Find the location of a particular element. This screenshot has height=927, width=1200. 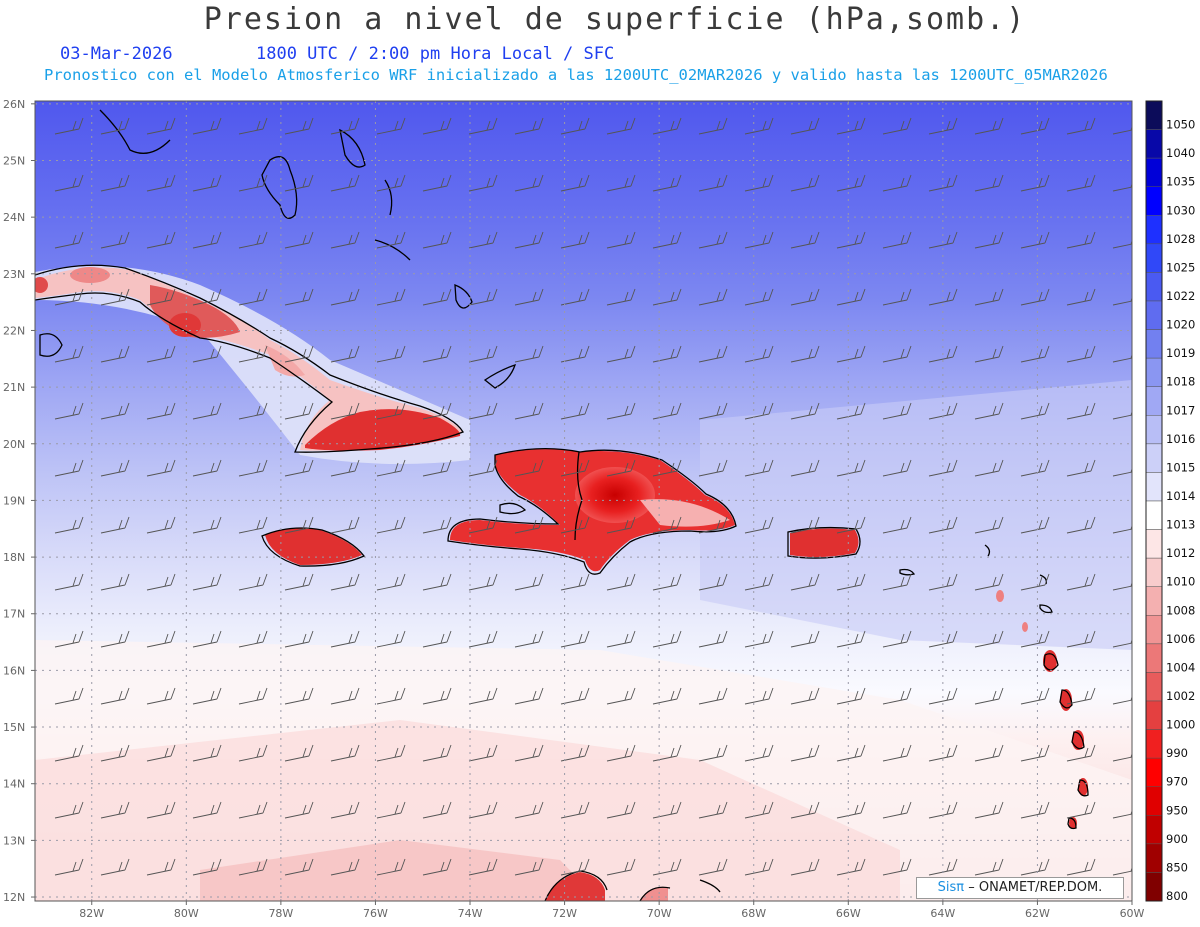

colorbar-label-990: 990 is located at coordinates (1177, 753).